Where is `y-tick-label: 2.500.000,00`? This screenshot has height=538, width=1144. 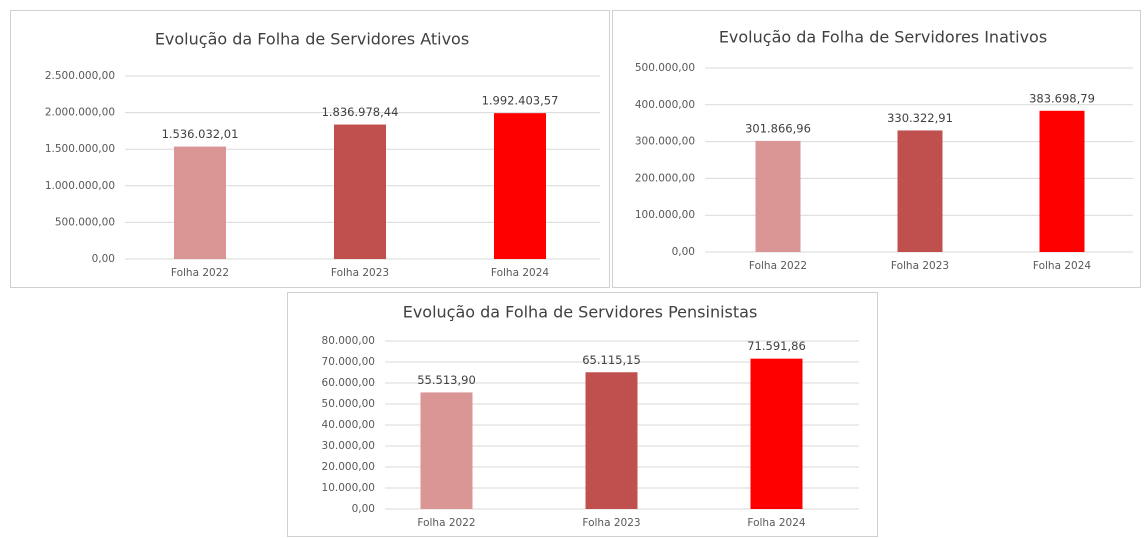
y-tick-label: 2.500.000,00 is located at coordinates (80, 76).